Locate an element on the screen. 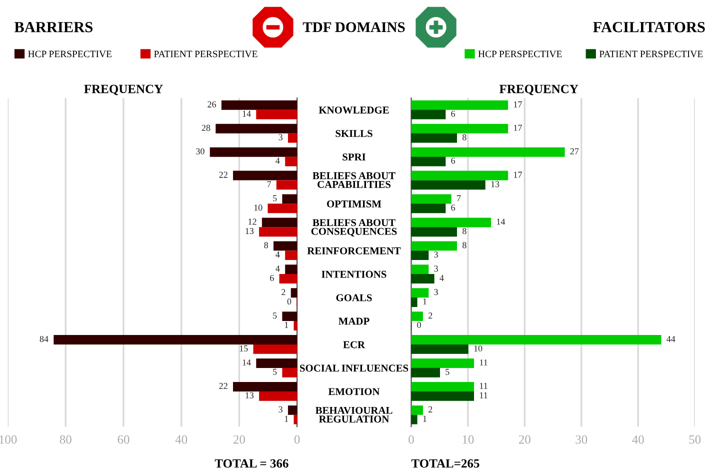  data-label: 30 is located at coordinates (200, 151).